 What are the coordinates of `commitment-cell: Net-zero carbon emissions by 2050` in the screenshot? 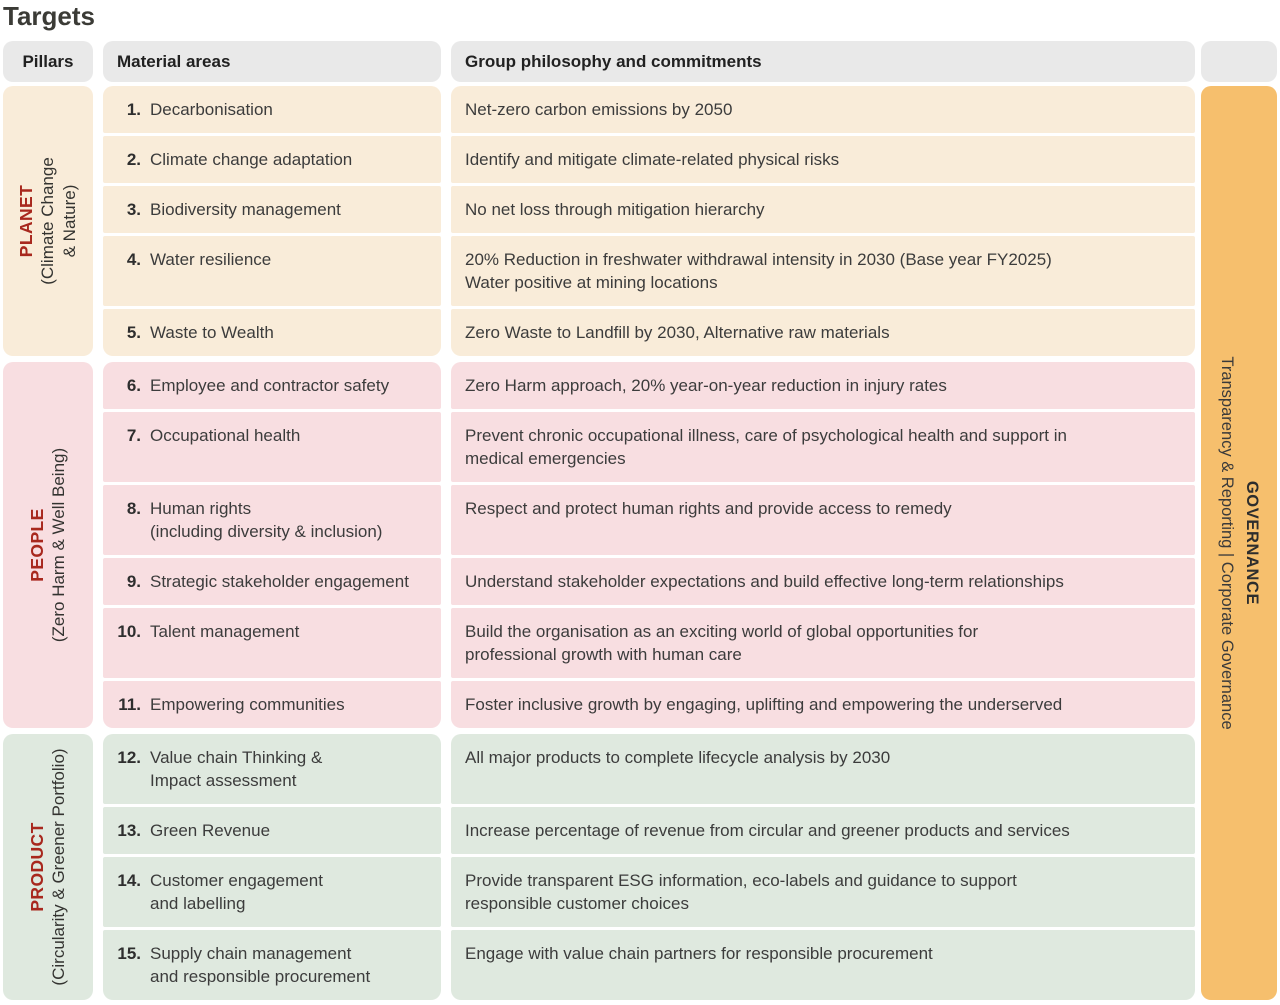 It's located at (823, 109).